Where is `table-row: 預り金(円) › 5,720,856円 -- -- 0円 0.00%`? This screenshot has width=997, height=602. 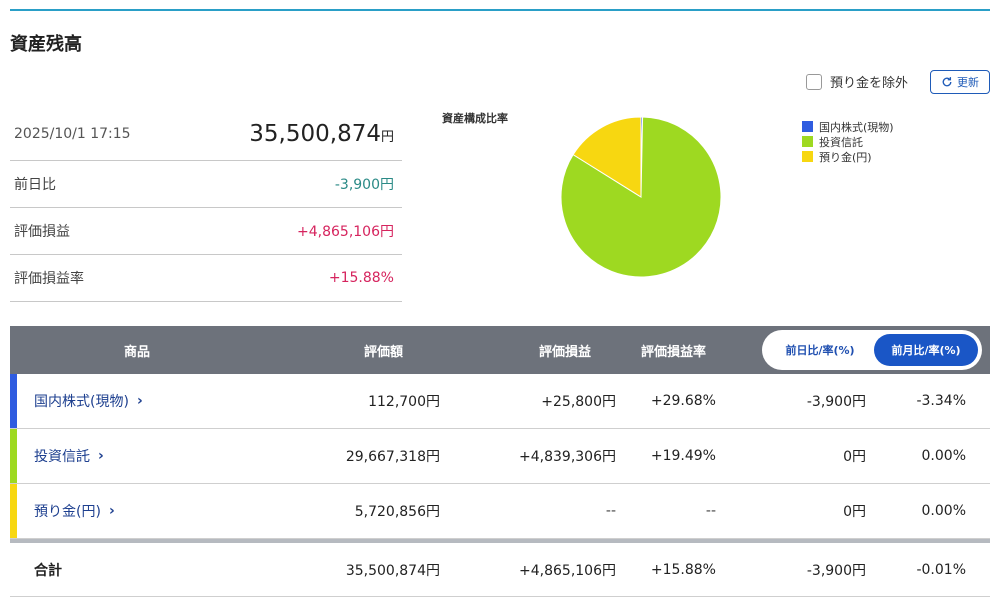 table-row: 預り金(円) › 5,720,856円 -- -- 0円 0.00% is located at coordinates (500, 511).